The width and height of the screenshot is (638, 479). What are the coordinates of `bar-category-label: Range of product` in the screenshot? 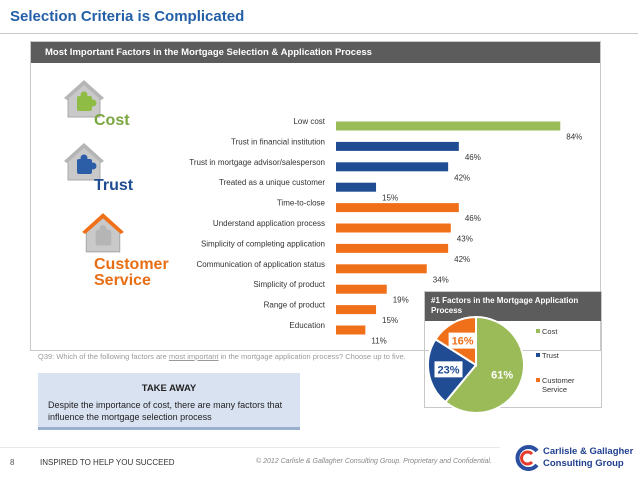 It's located at (295, 305).